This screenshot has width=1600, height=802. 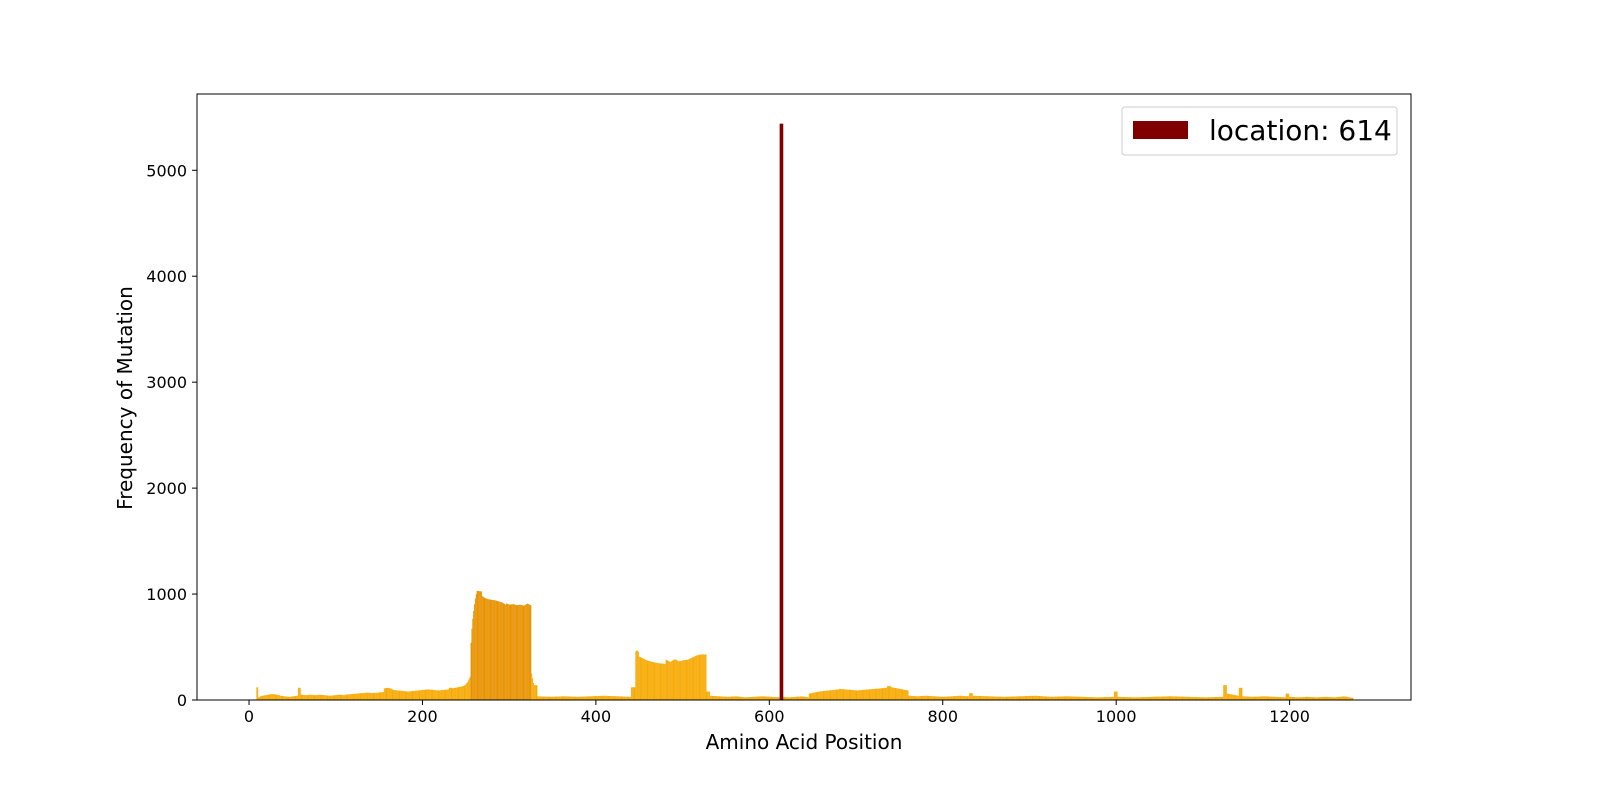 I want to click on x-tick-label: 1000, so click(x=1116, y=716).